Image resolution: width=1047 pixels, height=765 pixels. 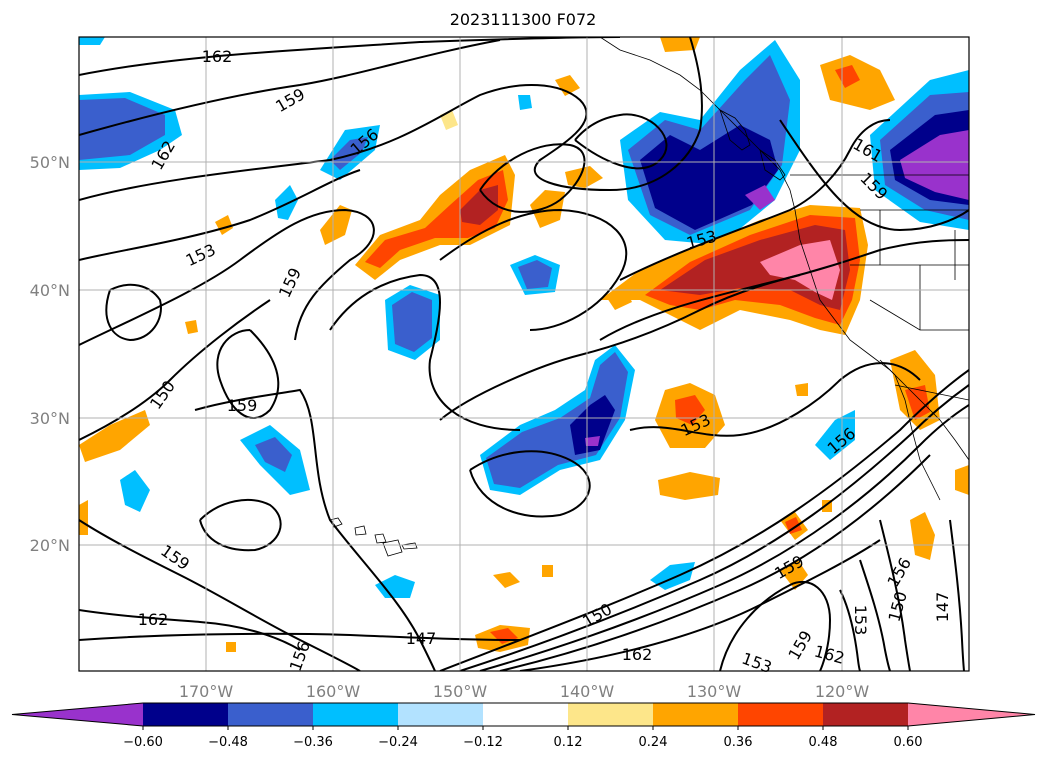 What do you see at coordinates (228, 742) in the screenshot?
I see `colorbar-tick-label: −0.48` at bounding box center [228, 742].